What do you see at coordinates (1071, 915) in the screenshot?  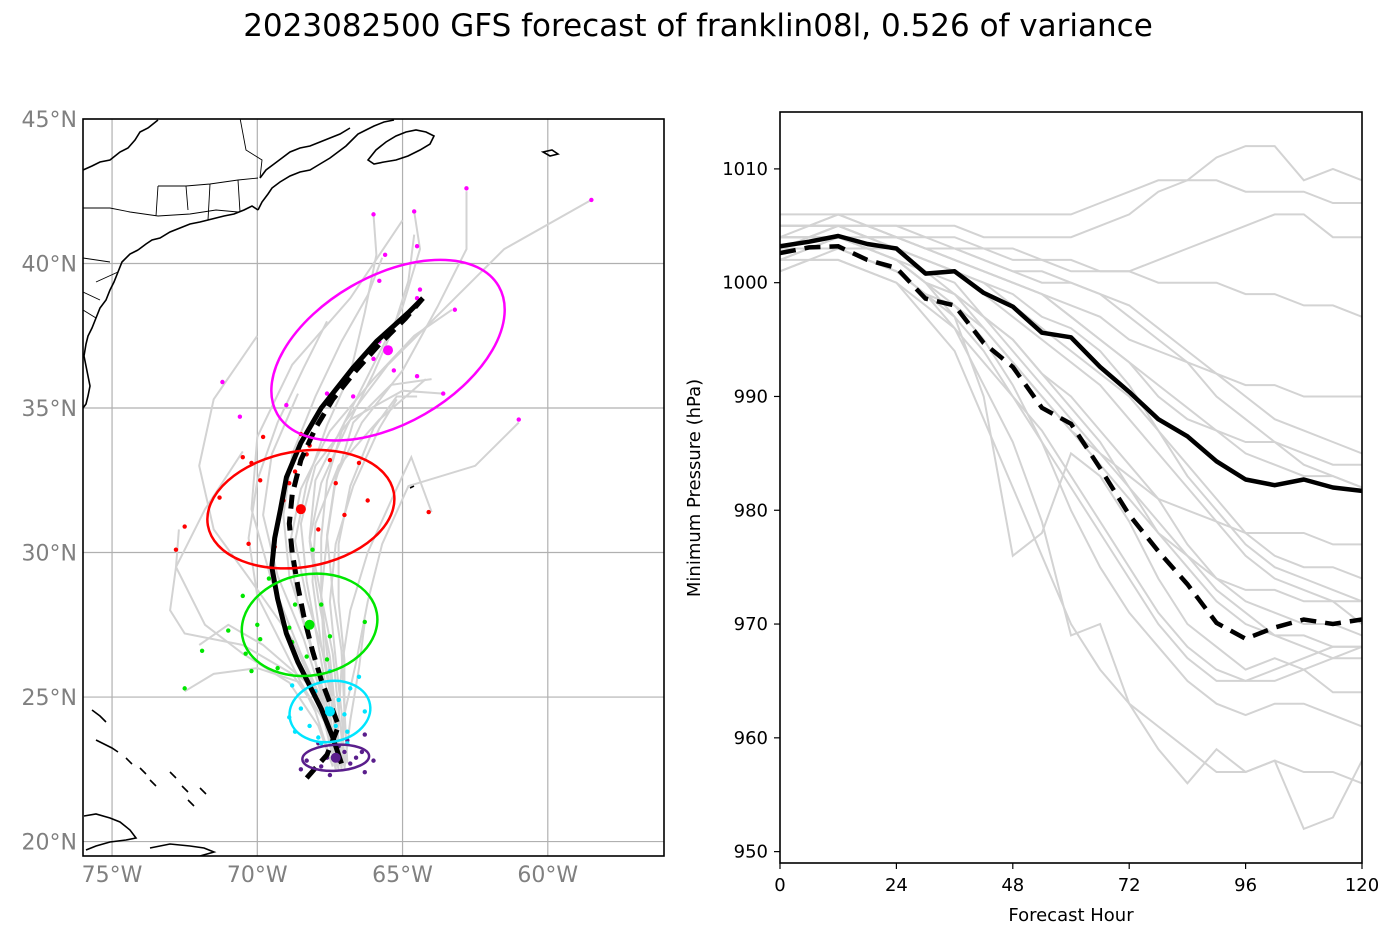 I see `x-axis-label: Forecast Hour` at bounding box center [1071, 915].